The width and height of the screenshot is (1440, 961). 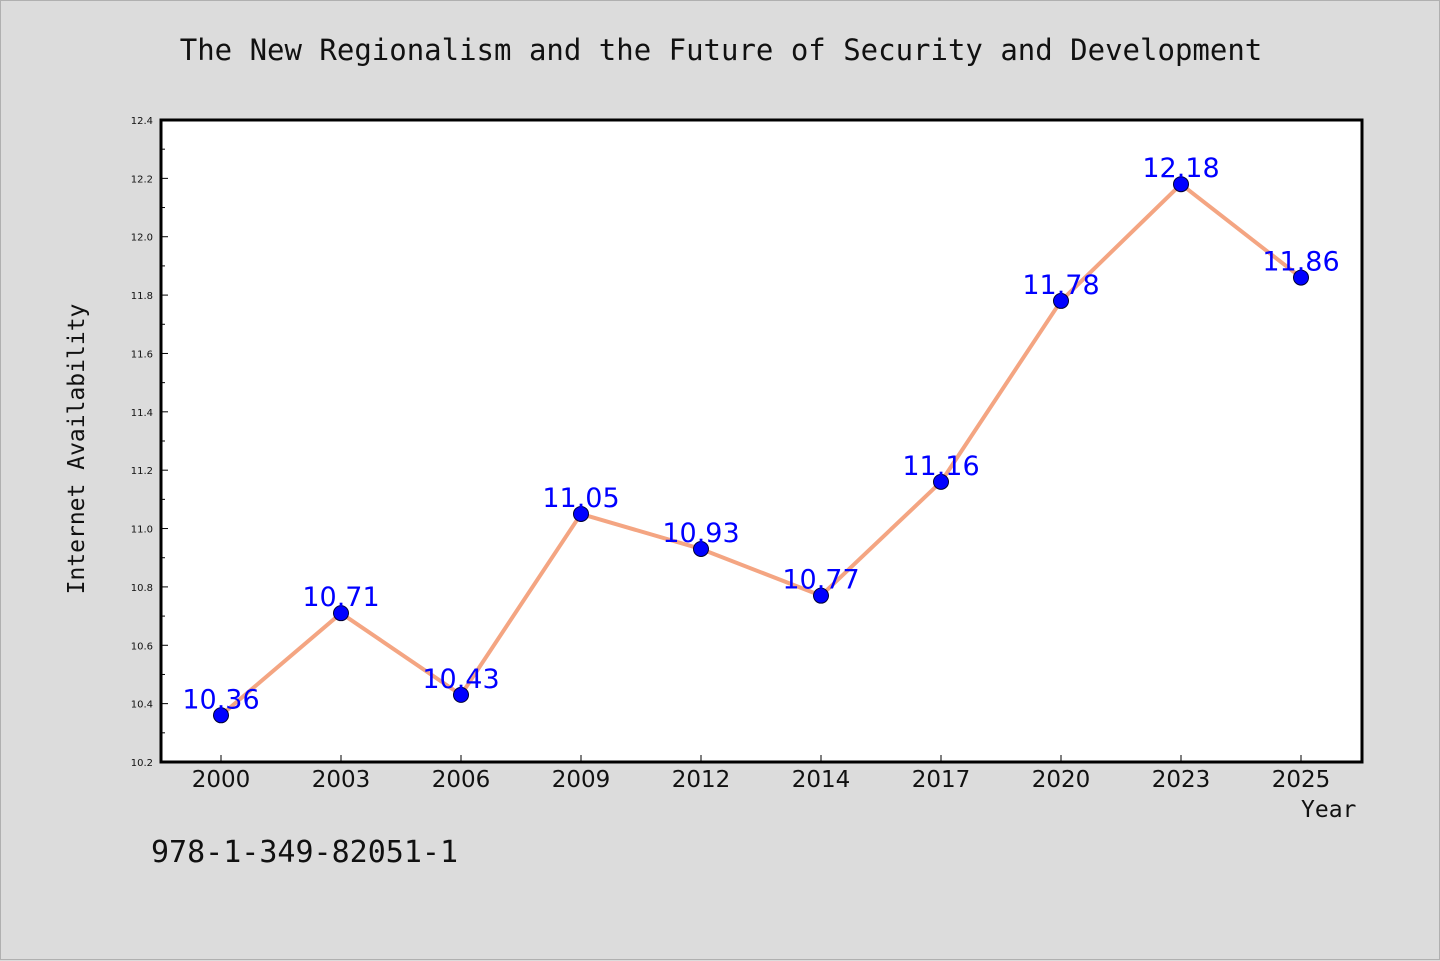 What do you see at coordinates (142, 471) in the screenshot?
I see `y-tick-label: 11.2` at bounding box center [142, 471].